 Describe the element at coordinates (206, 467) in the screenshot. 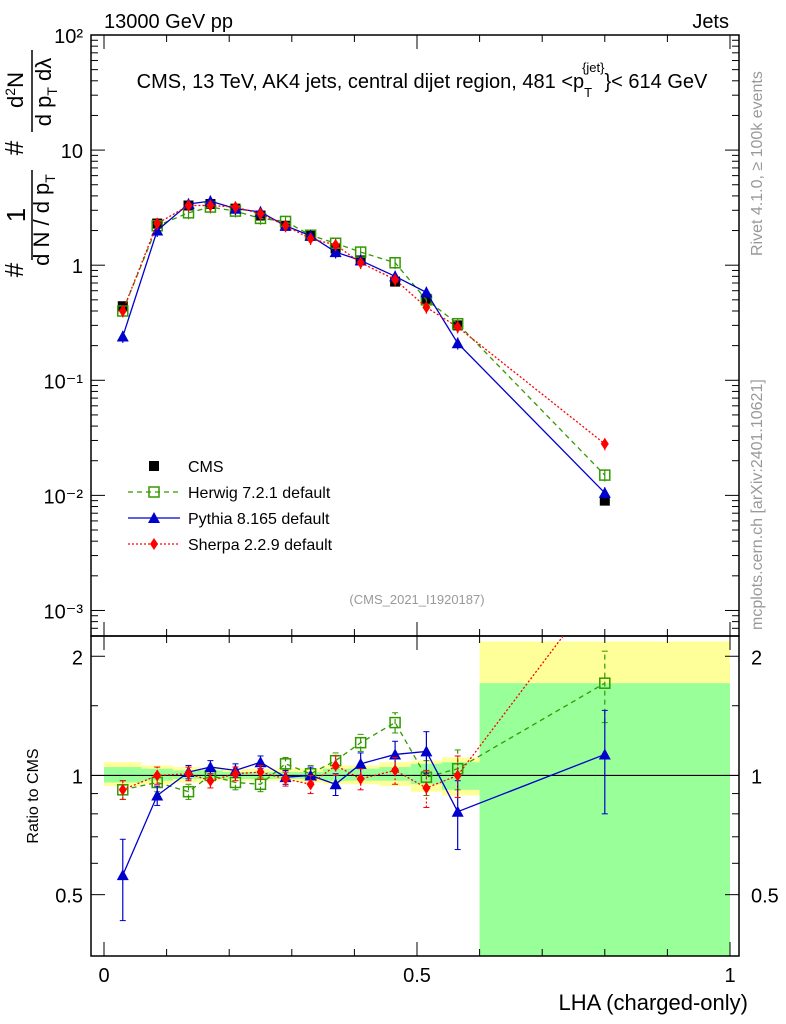

I see `legend-label: CMS` at that location.